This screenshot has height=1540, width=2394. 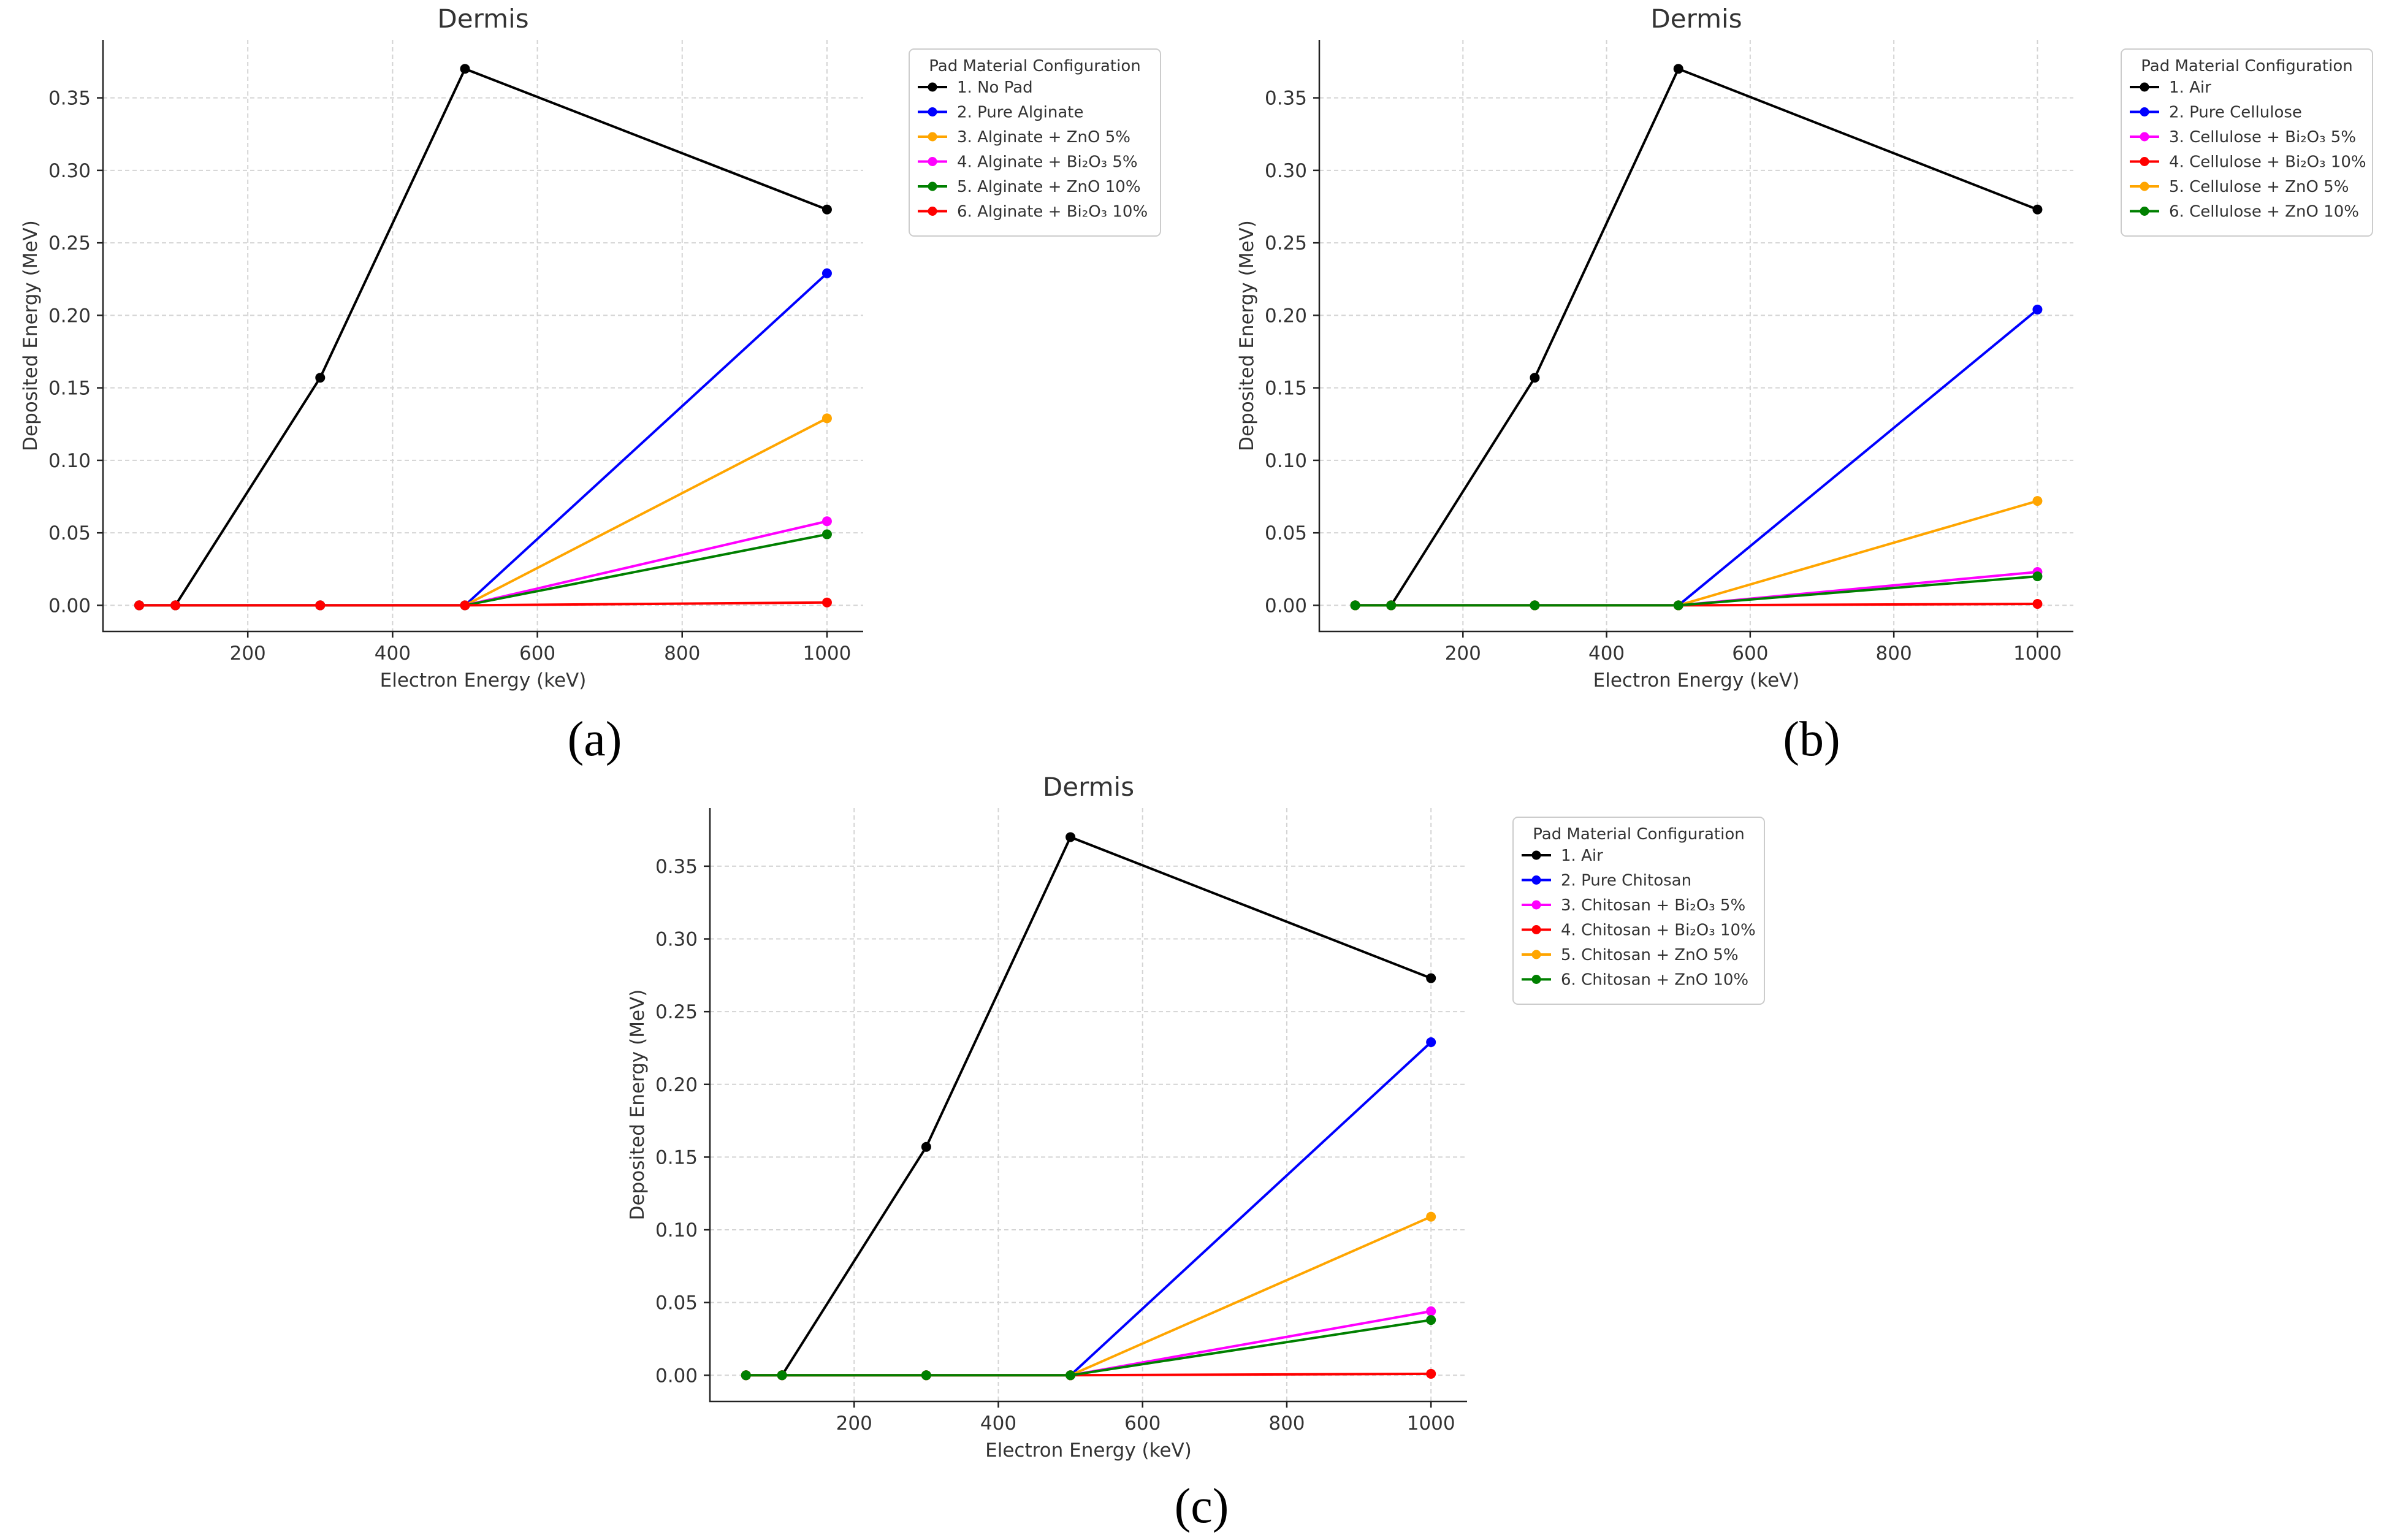 What do you see at coordinates (1142, 1424) in the screenshot?
I see `x-tick-label: 600` at bounding box center [1142, 1424].